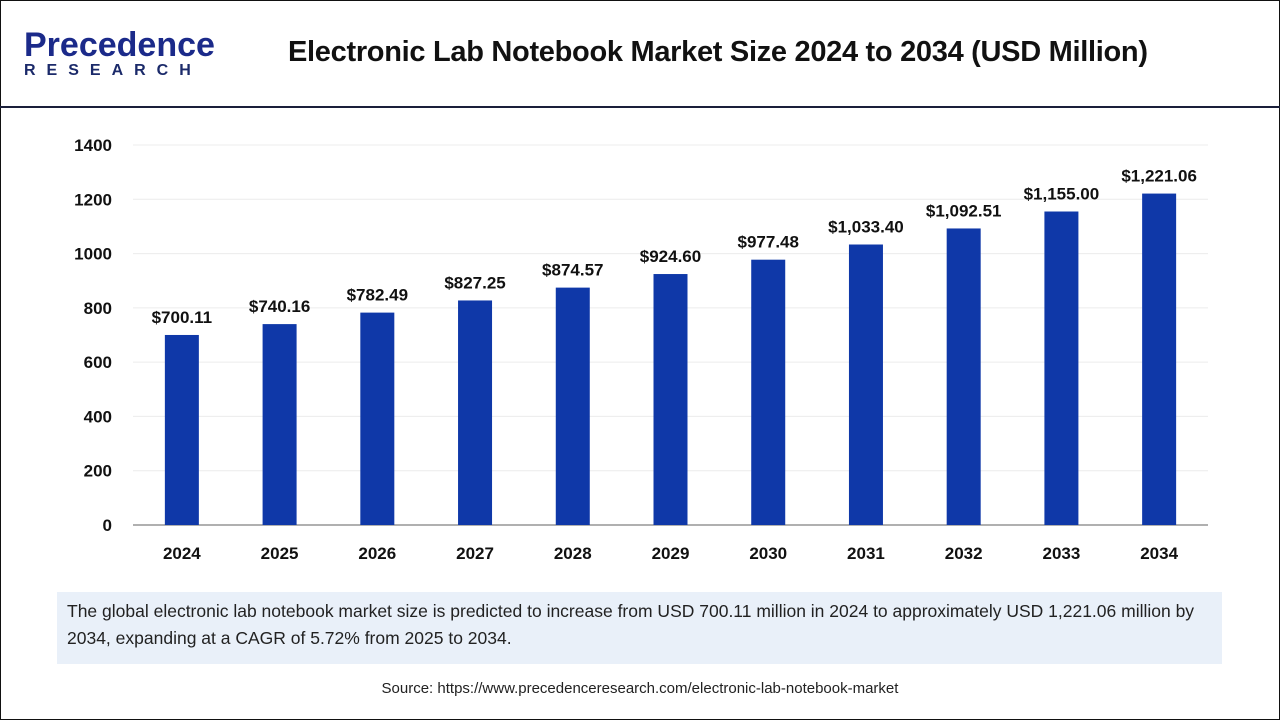 The image size is (1280, 720). What do you see at coordinates (279, 424) in the screenshot?
I see `bar-2025` at bounding box center [279, 424].